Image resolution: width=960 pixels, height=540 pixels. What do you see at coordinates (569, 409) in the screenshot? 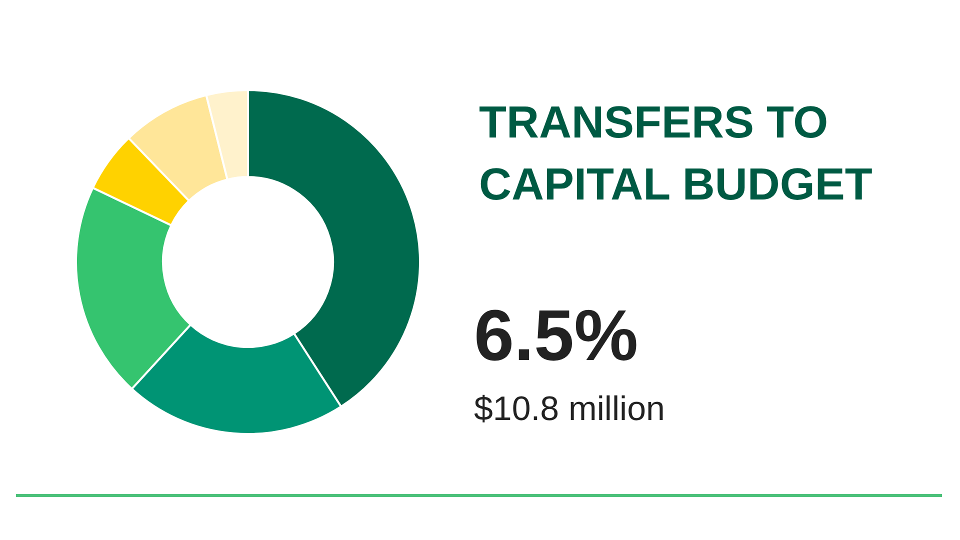
I see `text: $10.8 million` at bounding box center [569, 409].